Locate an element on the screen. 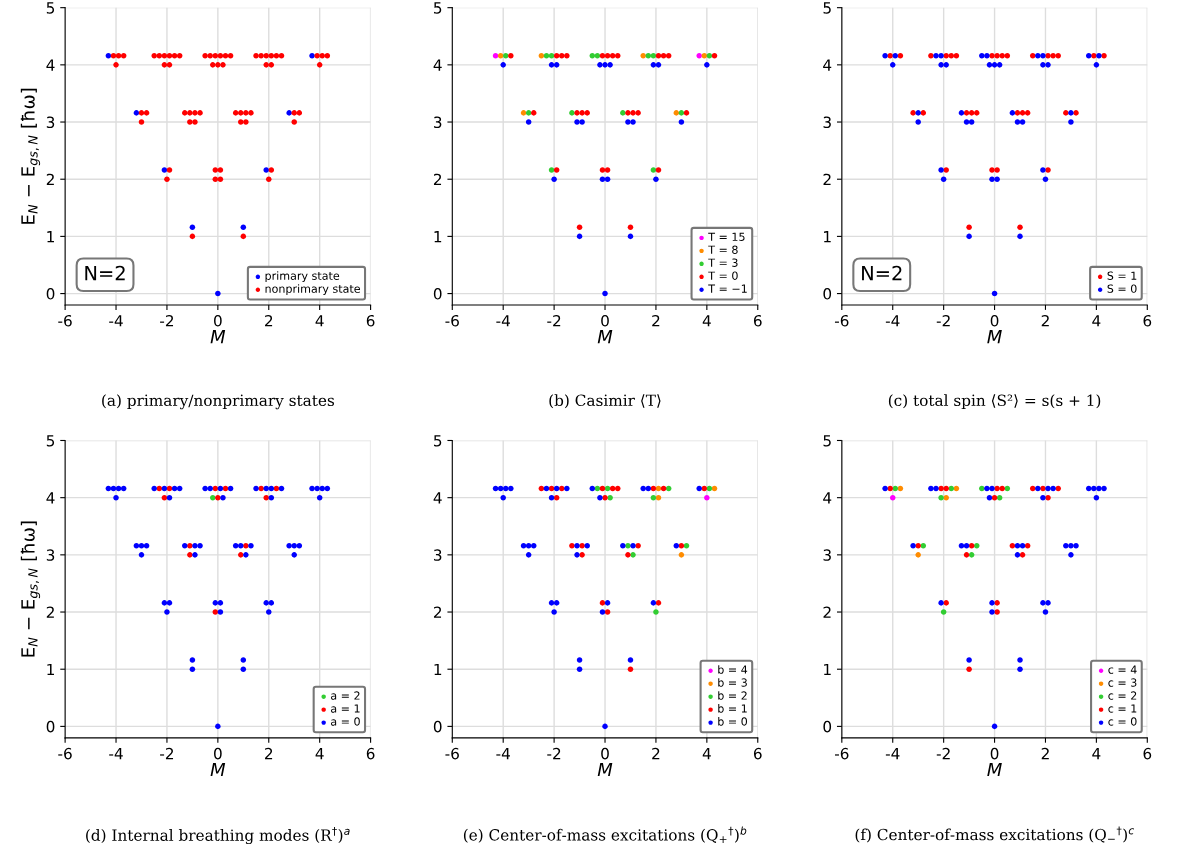  legend-label: c = 2 is located at coordinates (1122, 695).